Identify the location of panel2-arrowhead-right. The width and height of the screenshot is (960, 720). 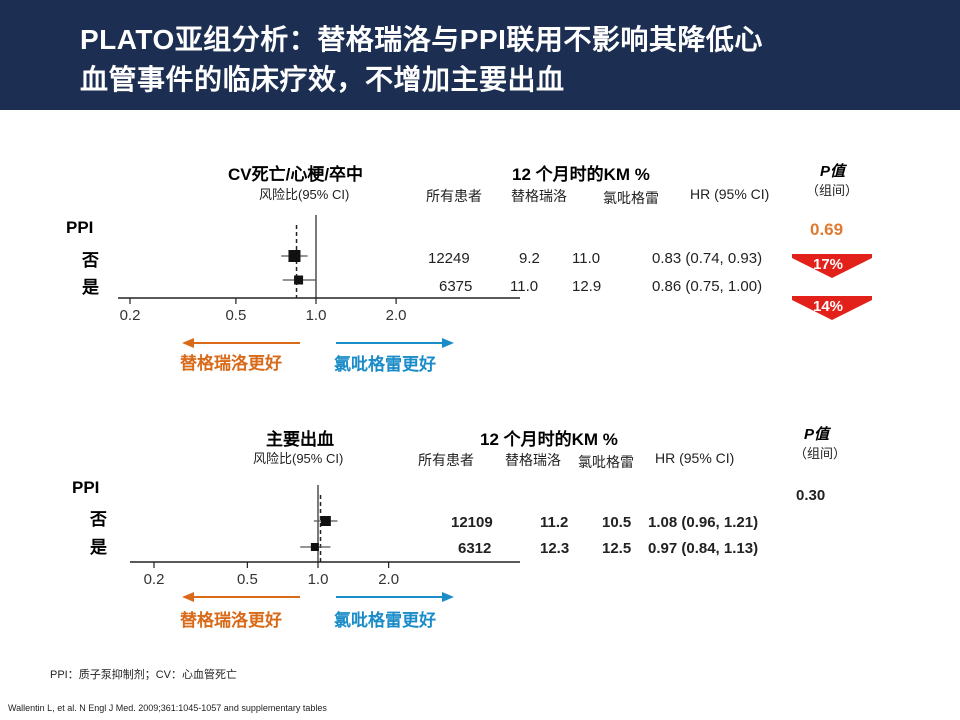
(448, 597).